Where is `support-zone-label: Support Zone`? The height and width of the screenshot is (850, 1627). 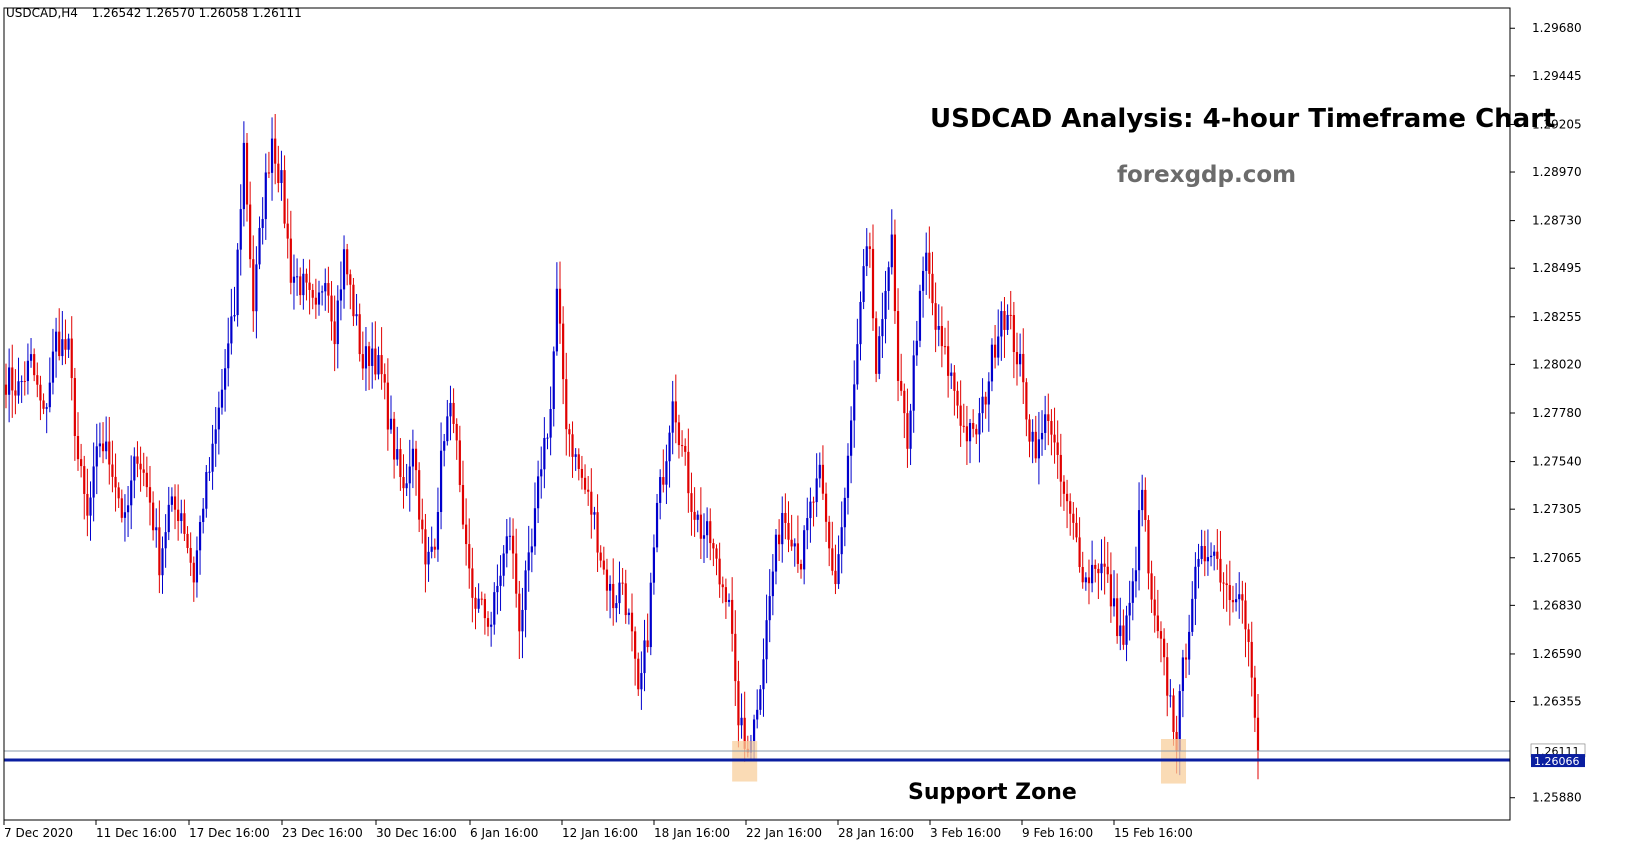 support-zone-label: Support Zone is located at coordinates (992, 792).